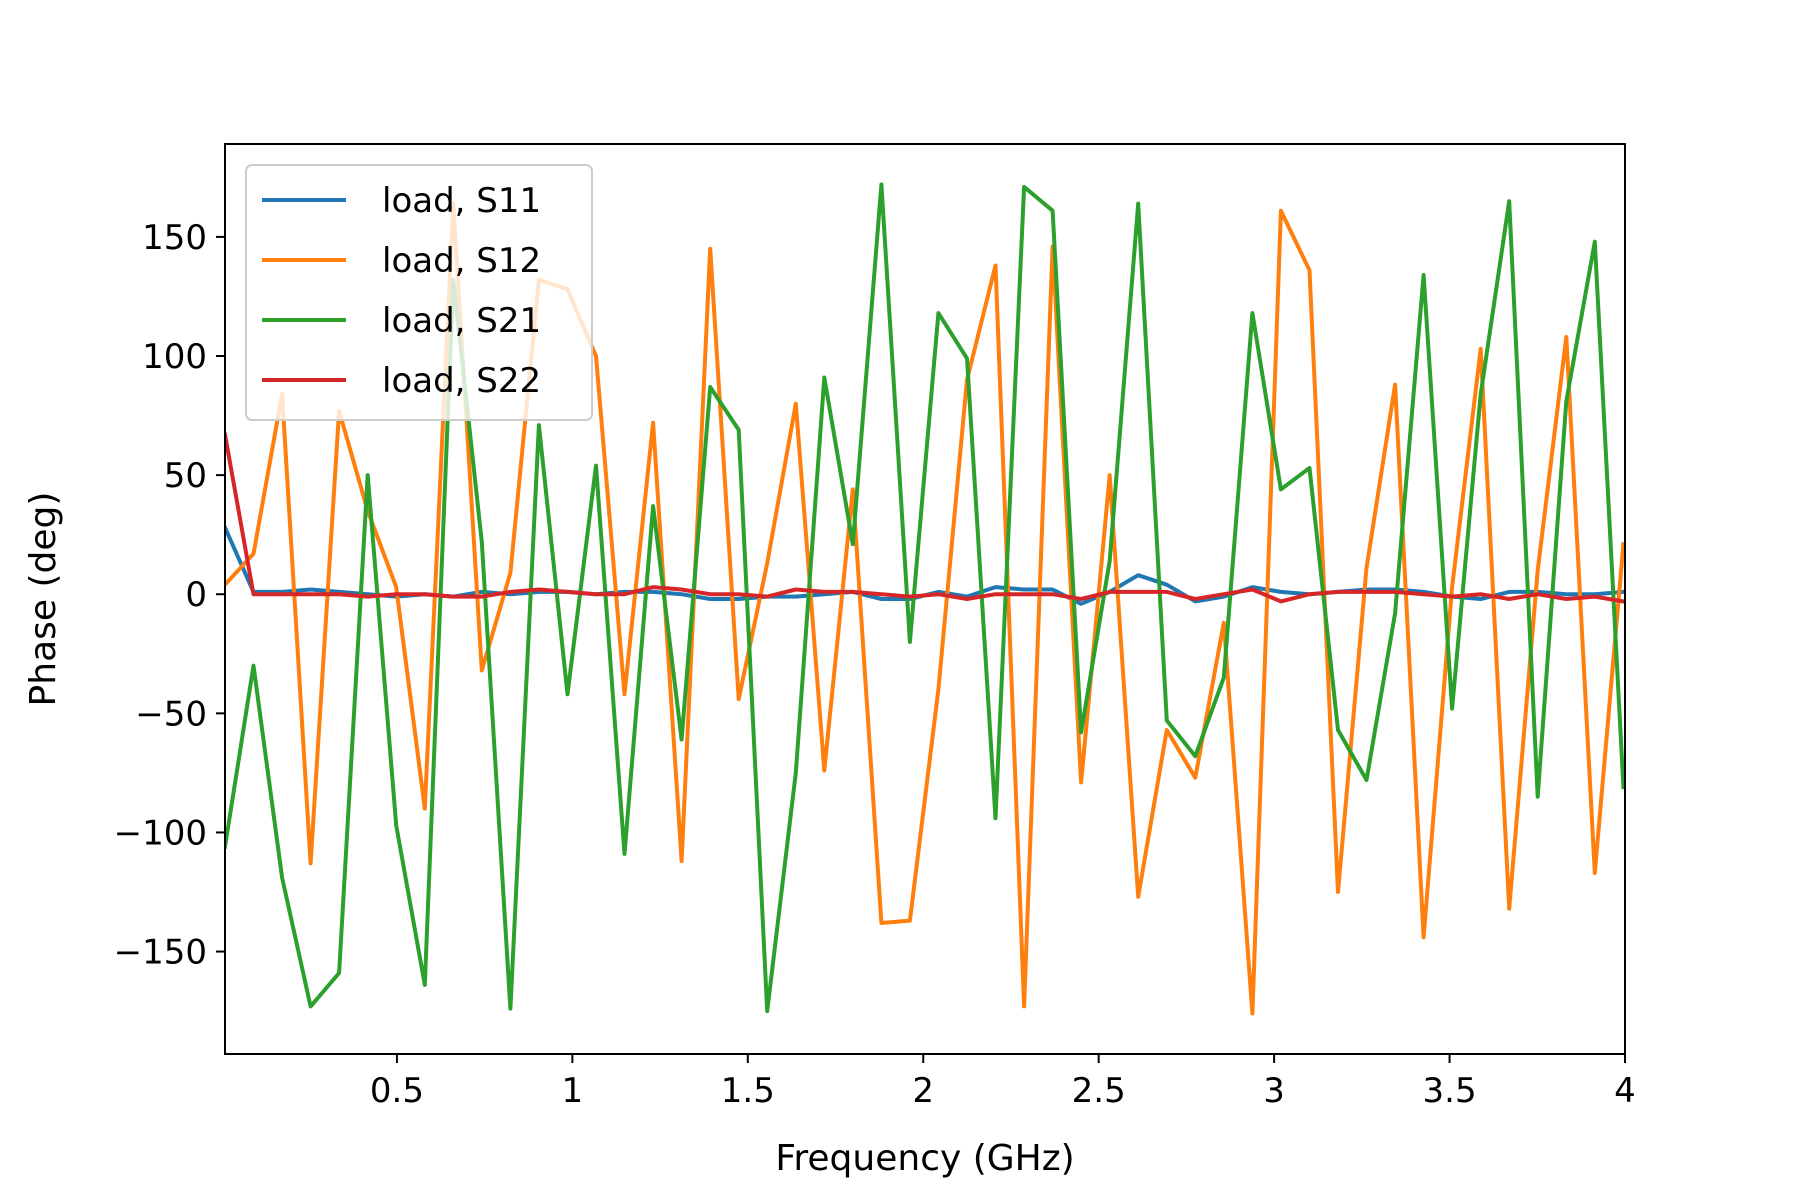 This screenshot has height=1200, width=1800. I want to click on legend-label-s12: load, S12, so click(461, 261).